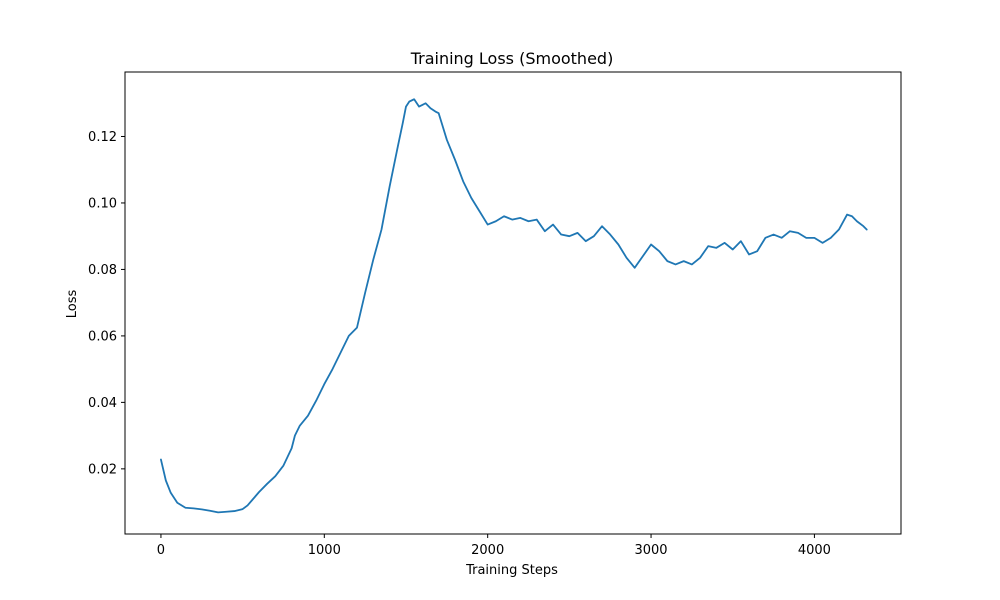  I want to click on x-axis-label: Training Steps, so click(511, 570).